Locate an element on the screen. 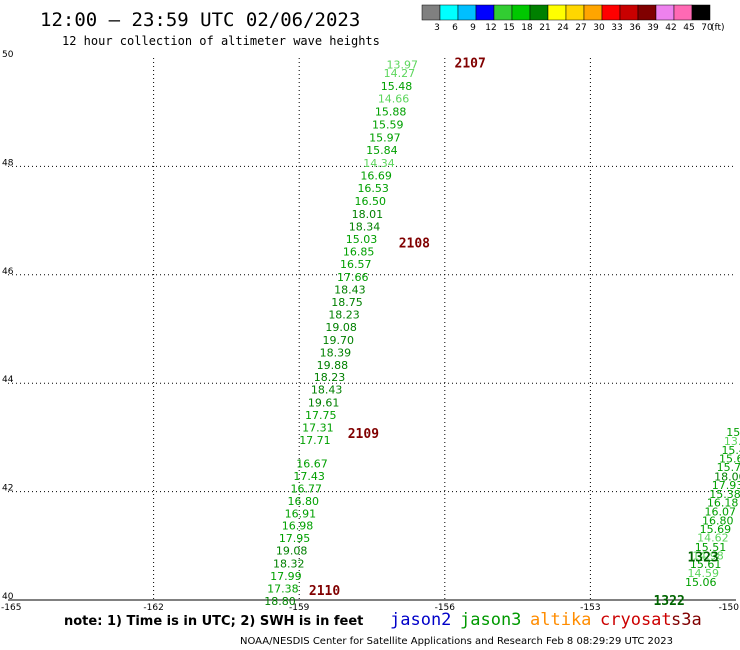  color-scale-label: 33 is located at coordinates (616, 28).